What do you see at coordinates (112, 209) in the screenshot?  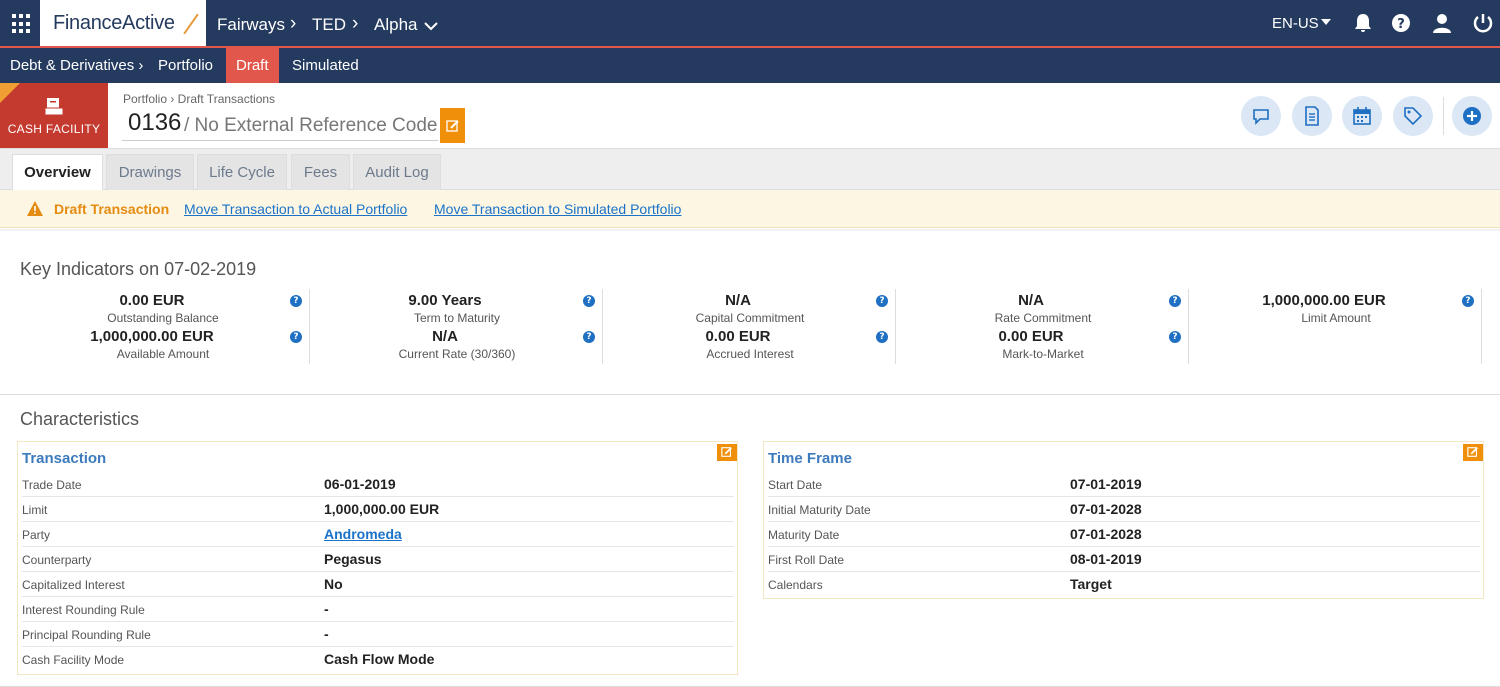 I see `draft-transaction-label: Draft Transaction` at bounding box center [112, 209].